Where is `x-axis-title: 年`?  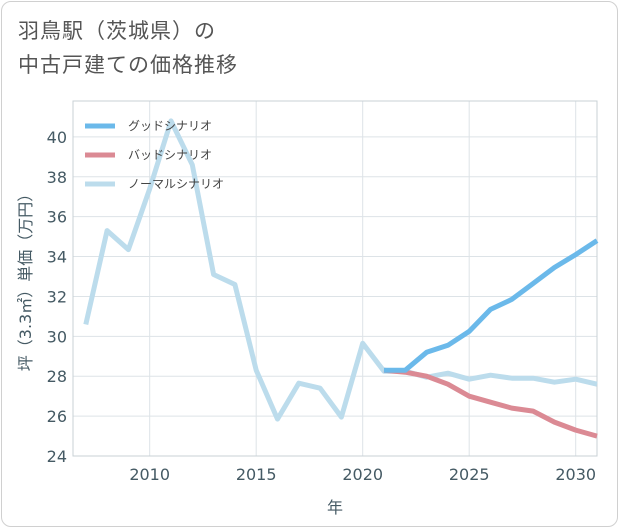
x-axis-title: 年 is located at coordinates (335, 507).